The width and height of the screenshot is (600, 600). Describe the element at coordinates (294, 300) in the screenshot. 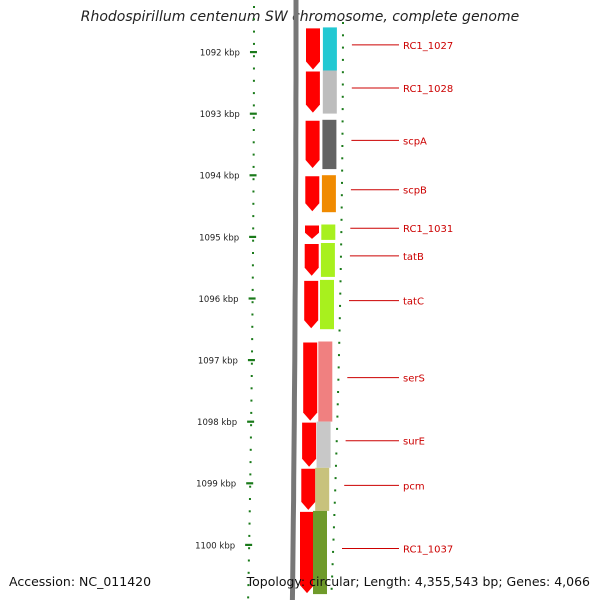

I see `backbone-arc` at that location.